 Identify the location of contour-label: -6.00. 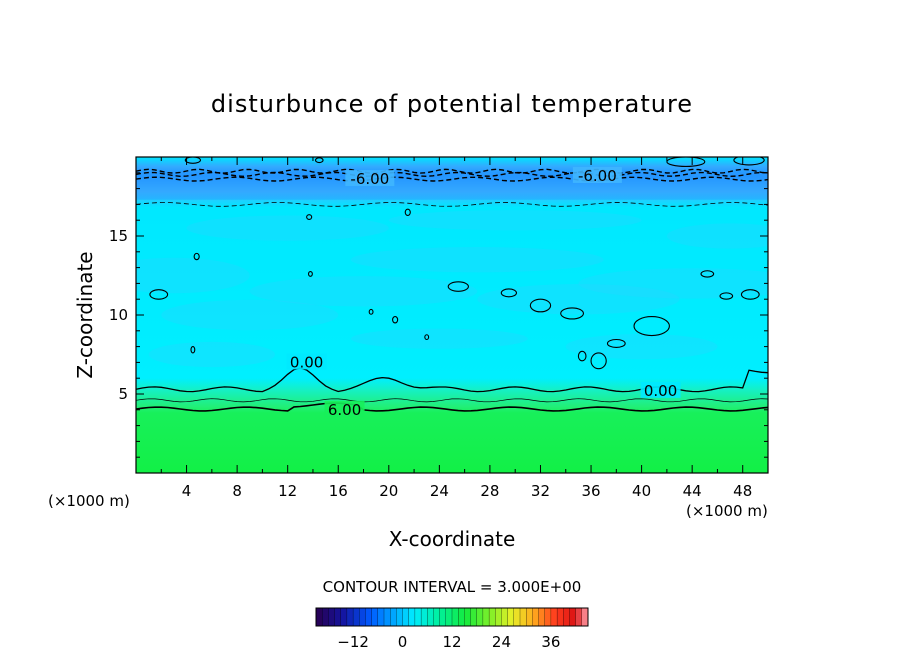
(369, 179).